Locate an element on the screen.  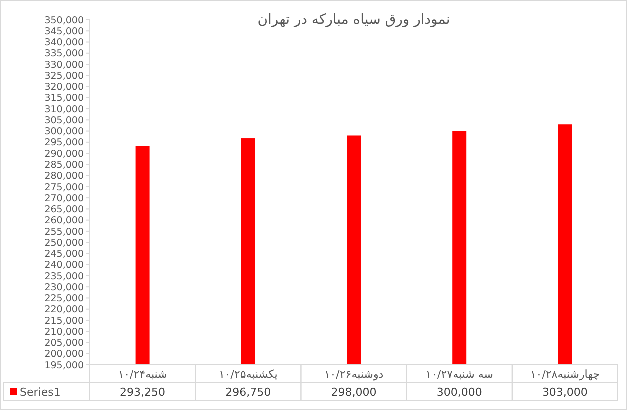
y-tick-label: 265,000 is located at coordinates (64, 210).